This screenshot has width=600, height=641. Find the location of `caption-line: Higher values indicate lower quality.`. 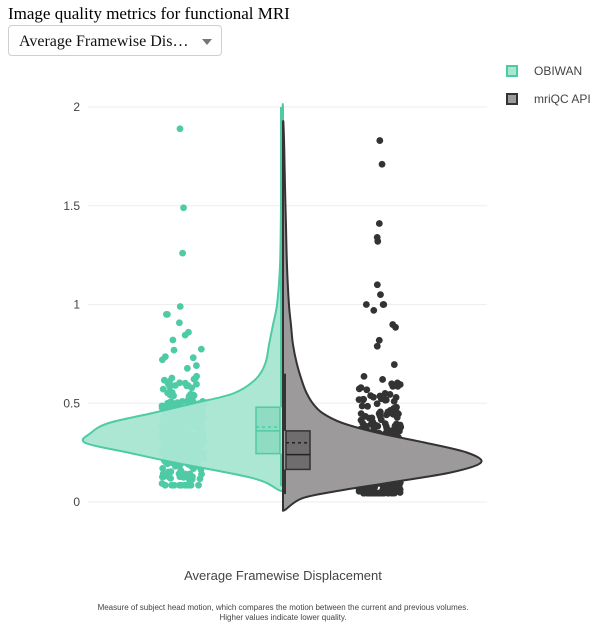

caption-line: Higher values indicate lower quality. is located at coordinates (283, 617).